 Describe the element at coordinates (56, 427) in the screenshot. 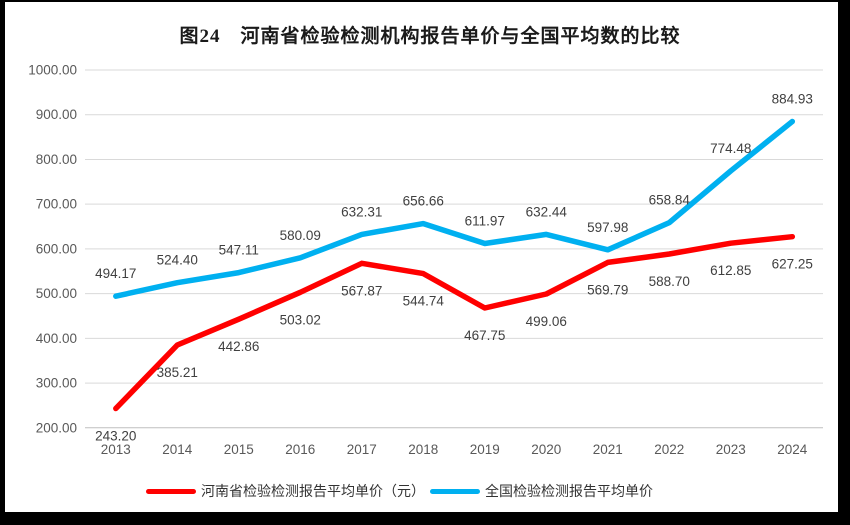

I see `y-tick-label: 200.00` at that location.